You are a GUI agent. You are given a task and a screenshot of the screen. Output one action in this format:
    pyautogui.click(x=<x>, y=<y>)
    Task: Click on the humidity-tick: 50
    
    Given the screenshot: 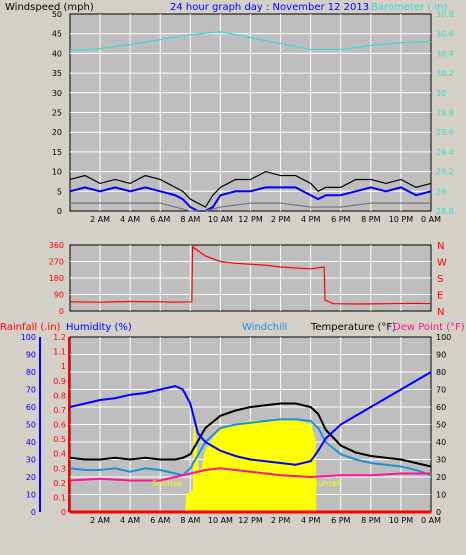 What is the action you would take?
    pyautogui.click(x=31, y=425)
    